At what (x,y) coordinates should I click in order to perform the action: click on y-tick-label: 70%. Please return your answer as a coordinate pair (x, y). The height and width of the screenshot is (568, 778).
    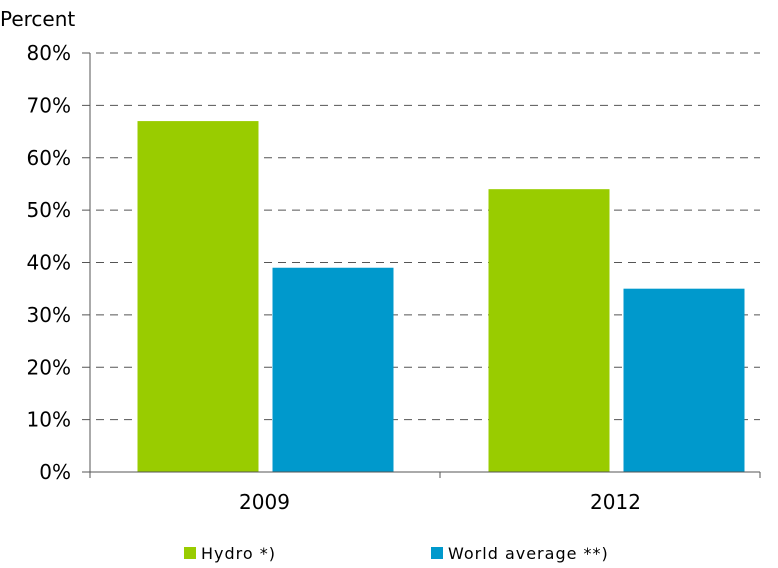
    Looking at the image, I should click on (49, 105).